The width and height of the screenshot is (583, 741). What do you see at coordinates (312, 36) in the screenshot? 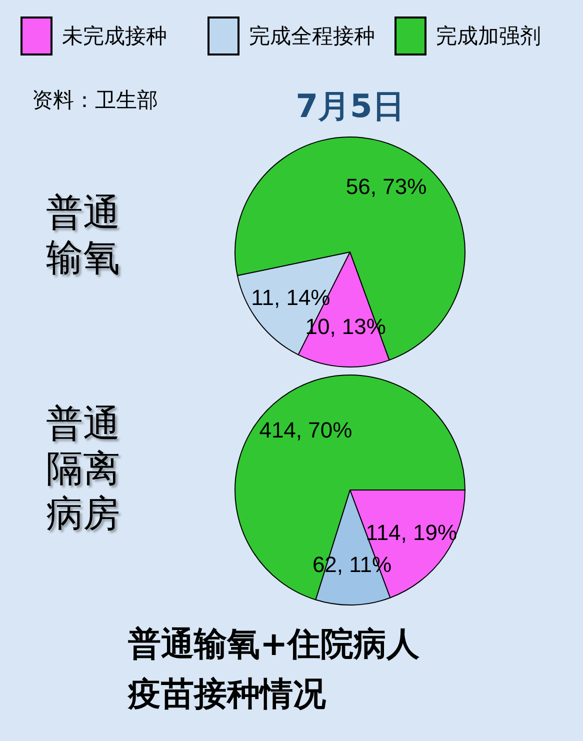
I see `legend-label: 完成全程接种` at bounding box center [312, 36].